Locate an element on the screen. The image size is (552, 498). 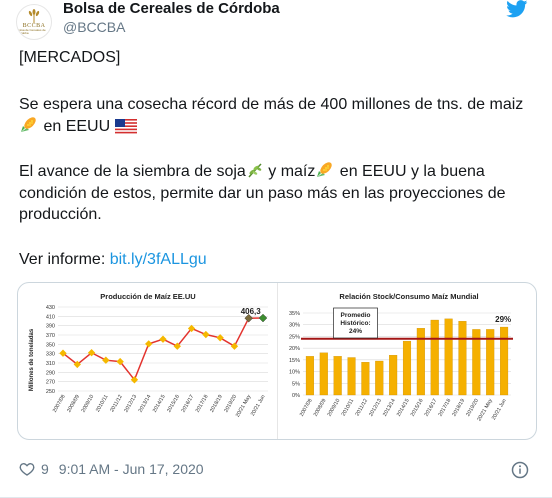
y-tick-label: 390 is located at coordinates (50, 327).